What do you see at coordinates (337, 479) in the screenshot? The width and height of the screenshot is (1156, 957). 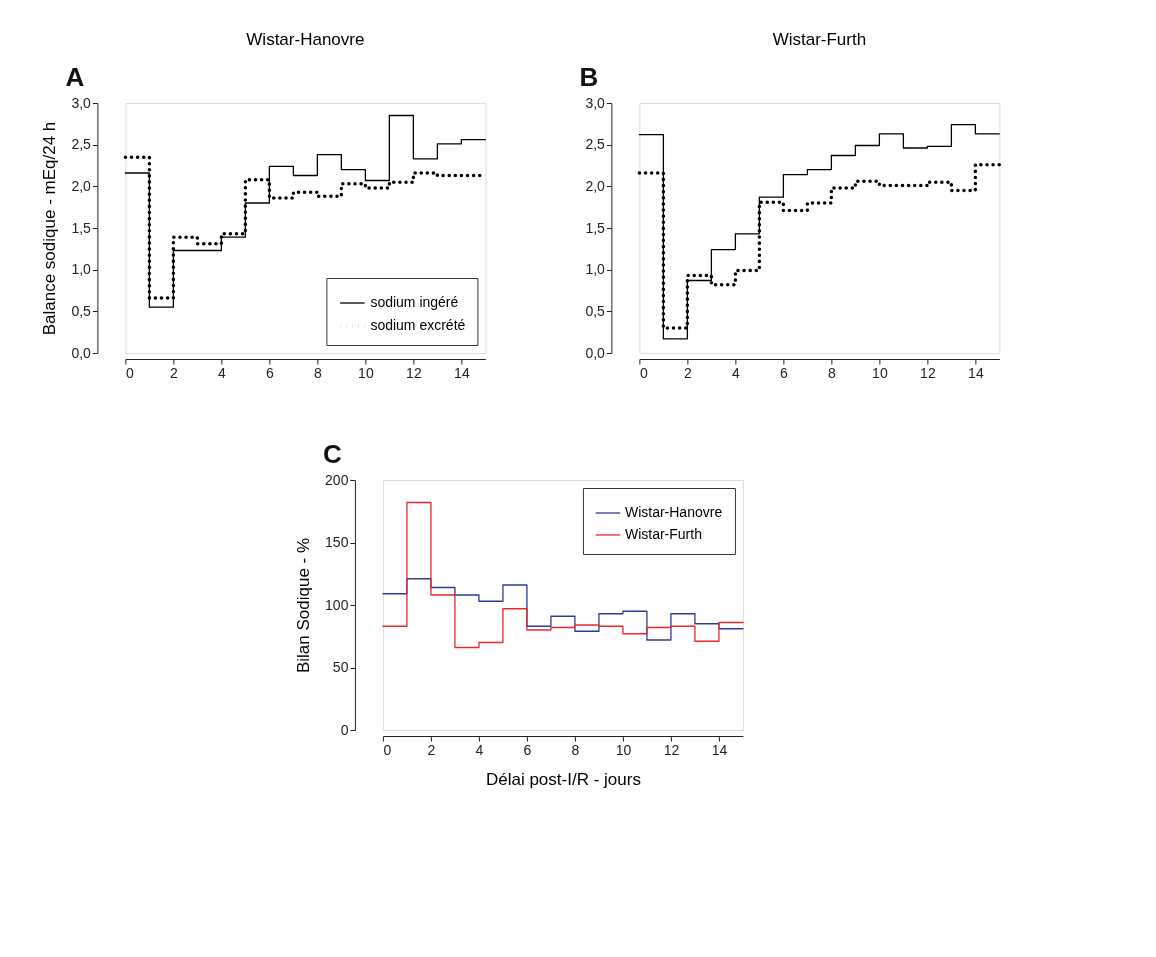 I see `y-tick-label: 200` at bounding box center [337, 479].